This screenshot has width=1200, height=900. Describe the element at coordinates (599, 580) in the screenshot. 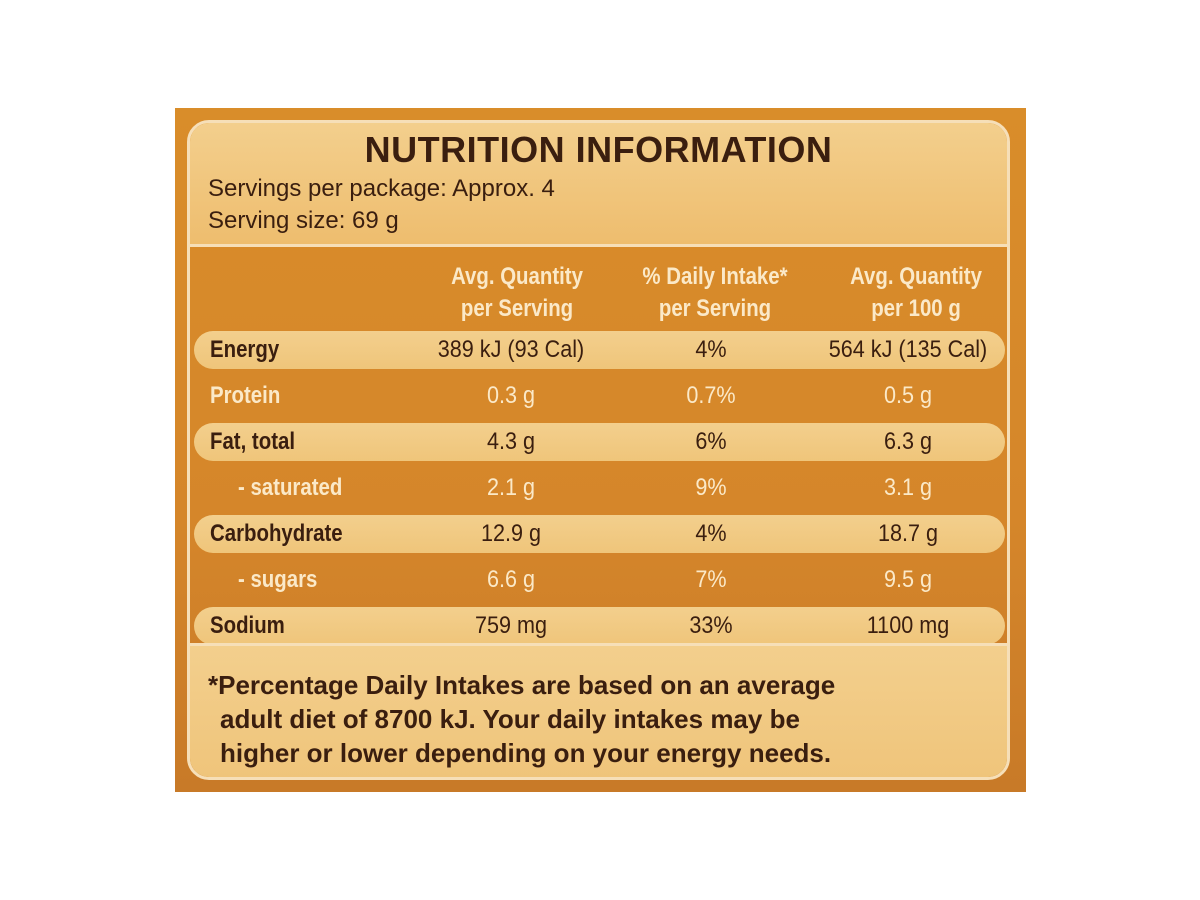

I see `table-row-sugars: - sugars 6.6 g 7% 9.5 g` at that location.